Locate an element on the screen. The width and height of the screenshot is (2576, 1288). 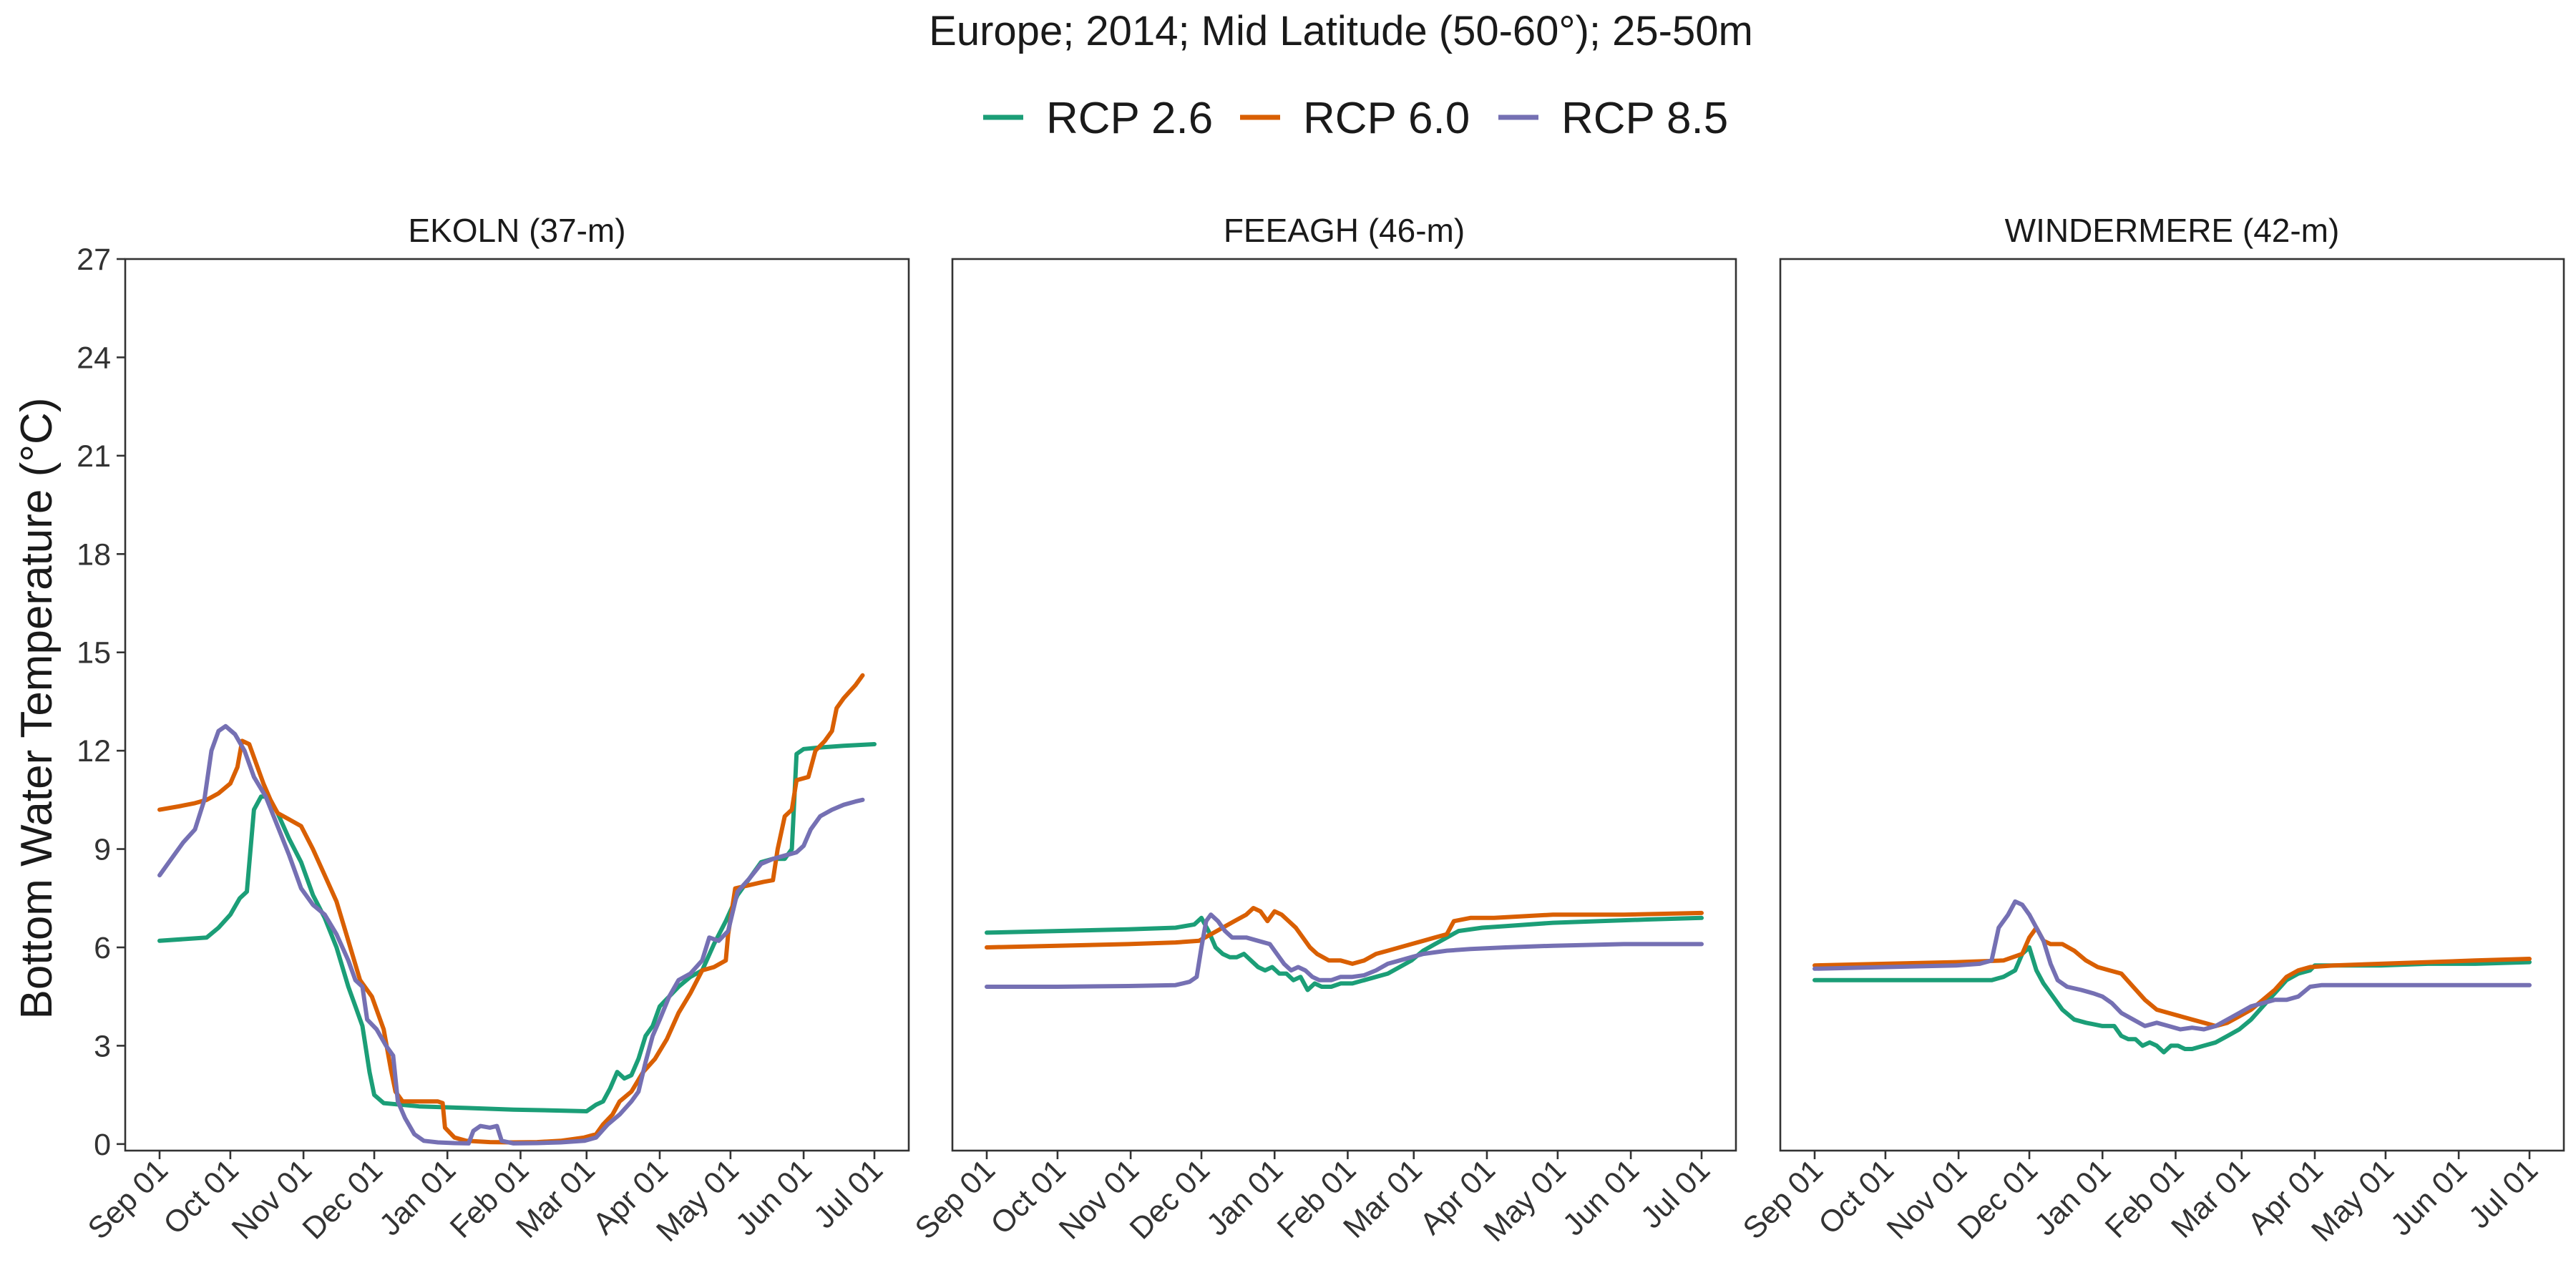
y-tick-label: 27 is located at coordinates (94, 260).